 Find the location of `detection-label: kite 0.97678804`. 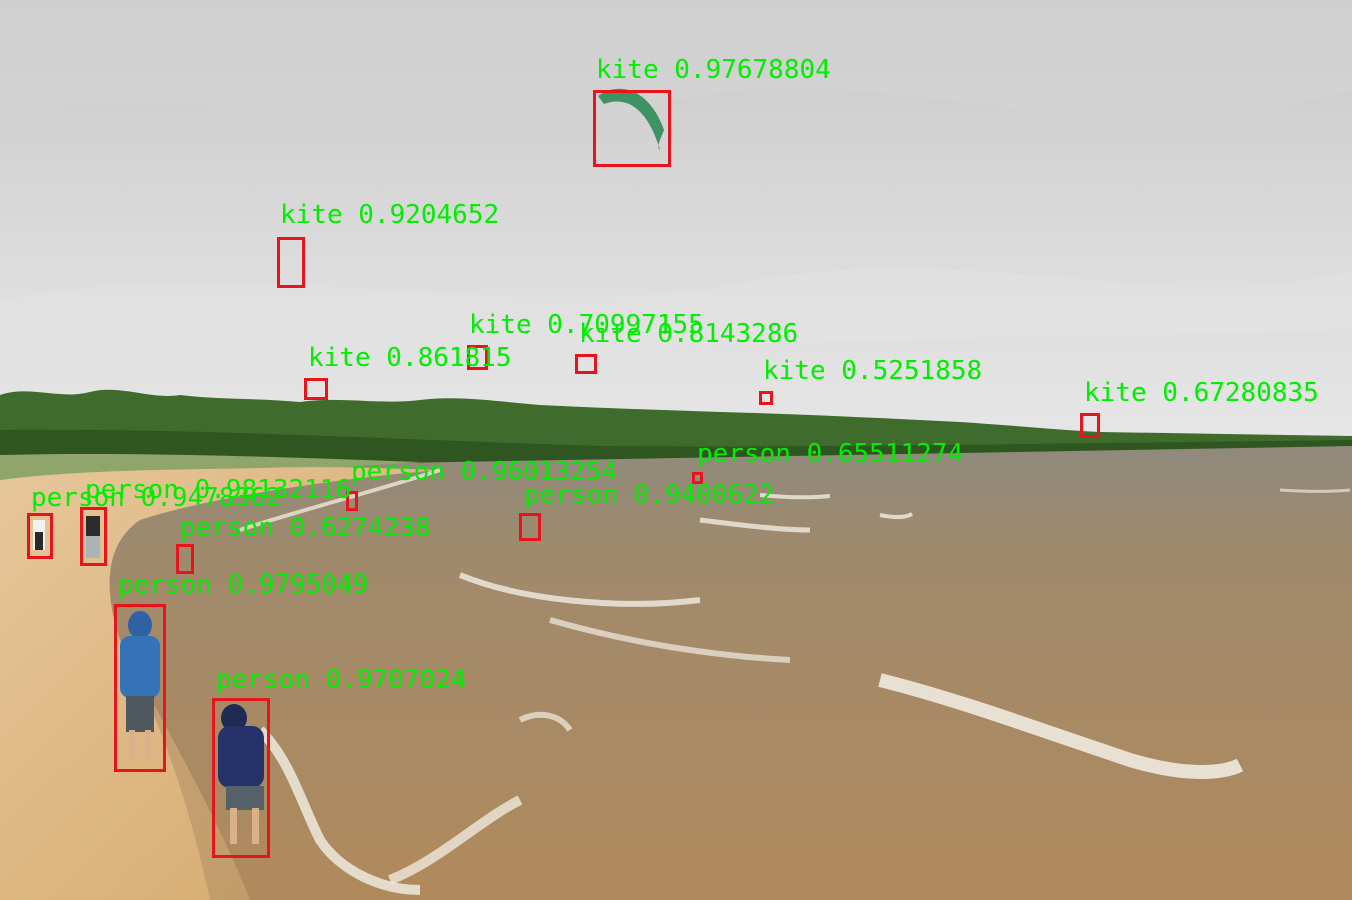

detection-label: kite 0.97678804 is located at coordinates (713, 70).